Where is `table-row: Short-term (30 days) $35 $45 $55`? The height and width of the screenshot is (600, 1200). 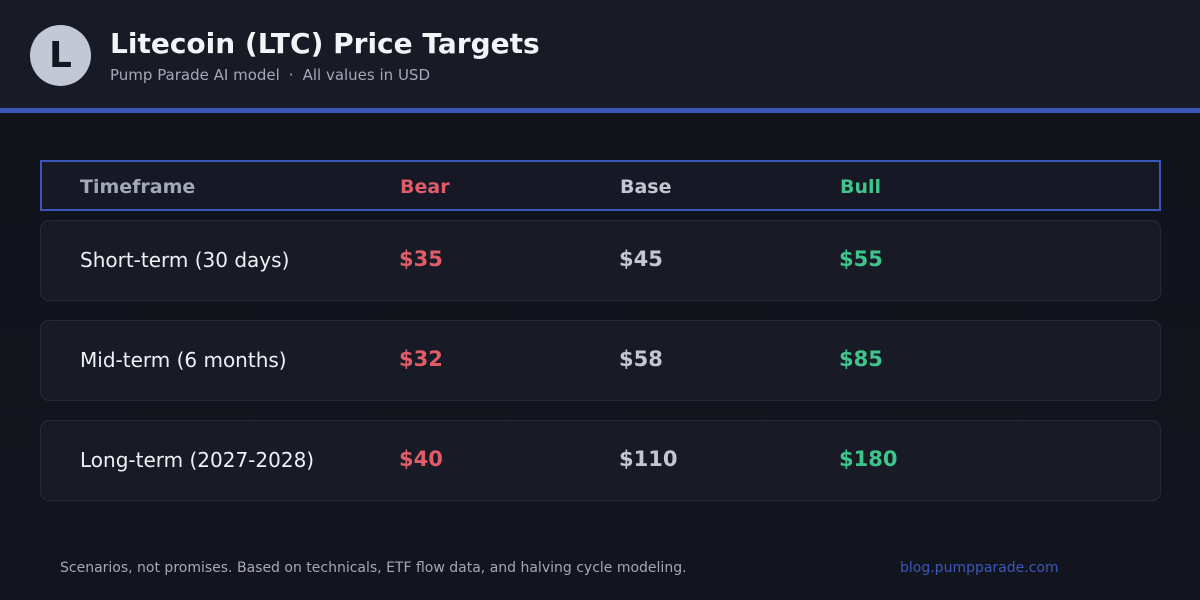 table-row: Short-term (30 days) $35 $45 $55 is located at coordinates (600, 260).